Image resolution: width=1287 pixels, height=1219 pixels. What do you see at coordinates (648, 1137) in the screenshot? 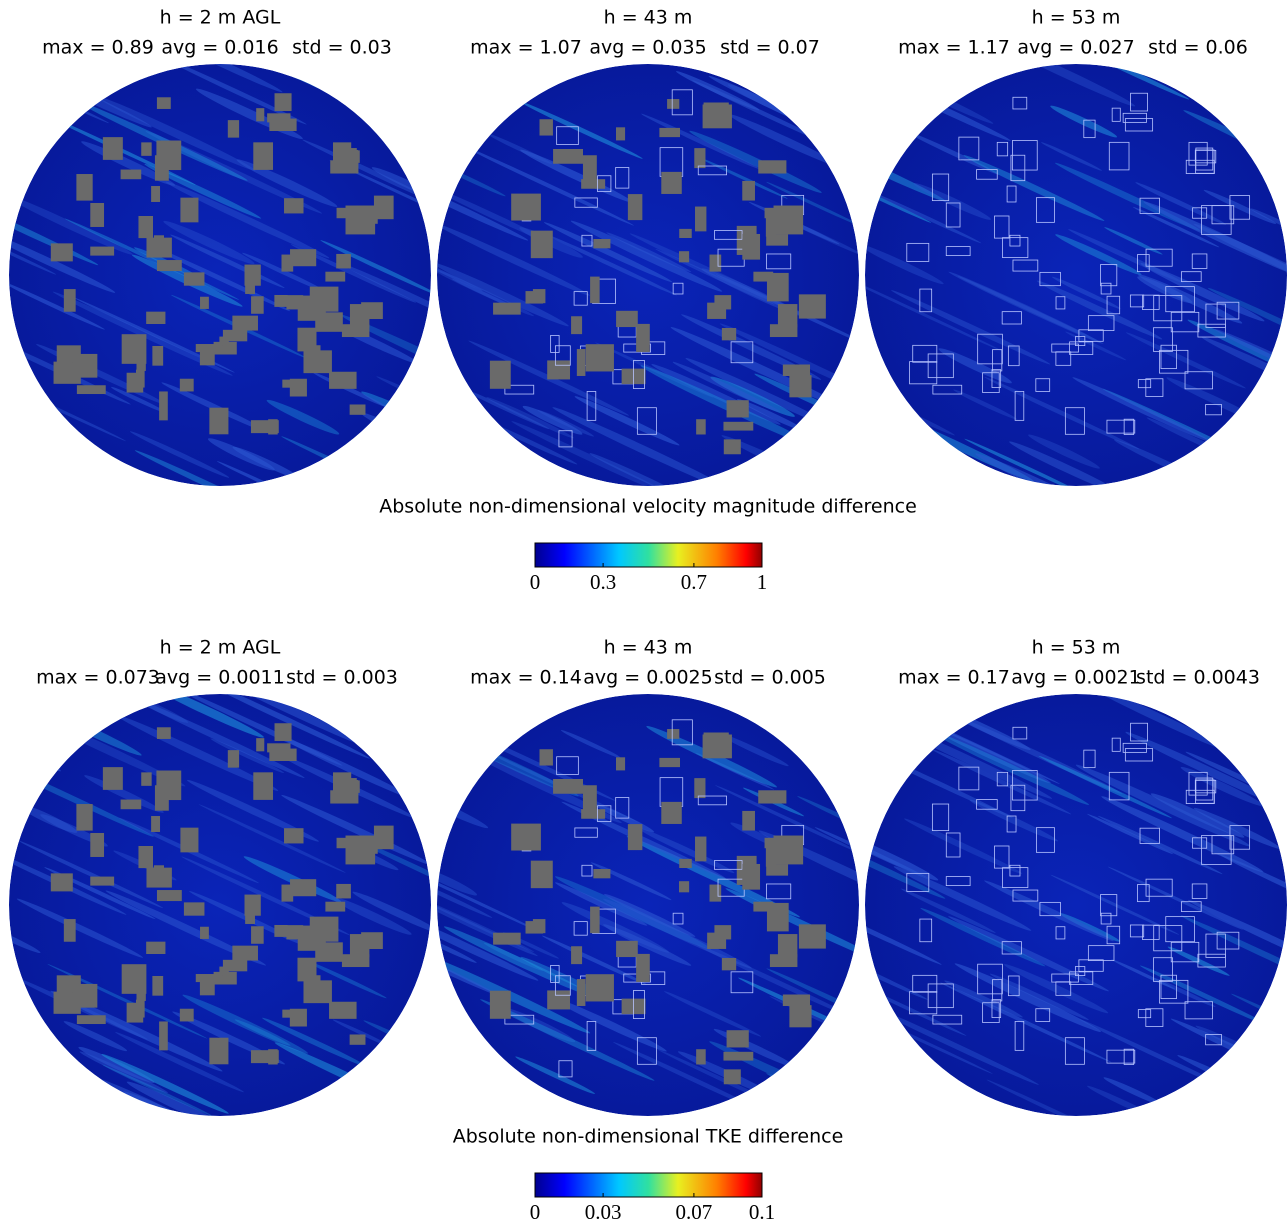
I see `caption: Absolute non-dimensional TKE difference` at bounding box center [648, 1137].